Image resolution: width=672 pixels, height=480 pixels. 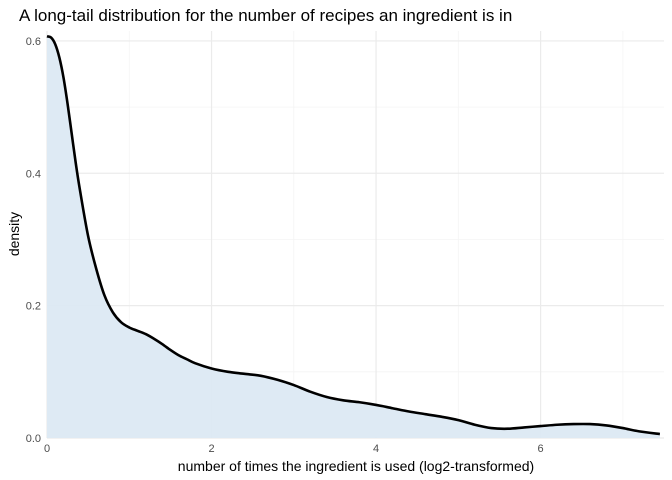 What do you see at coordinates (541, 449) in the screenshot?
I see `x-tick-label: 6` at bounding box center [541, 449].